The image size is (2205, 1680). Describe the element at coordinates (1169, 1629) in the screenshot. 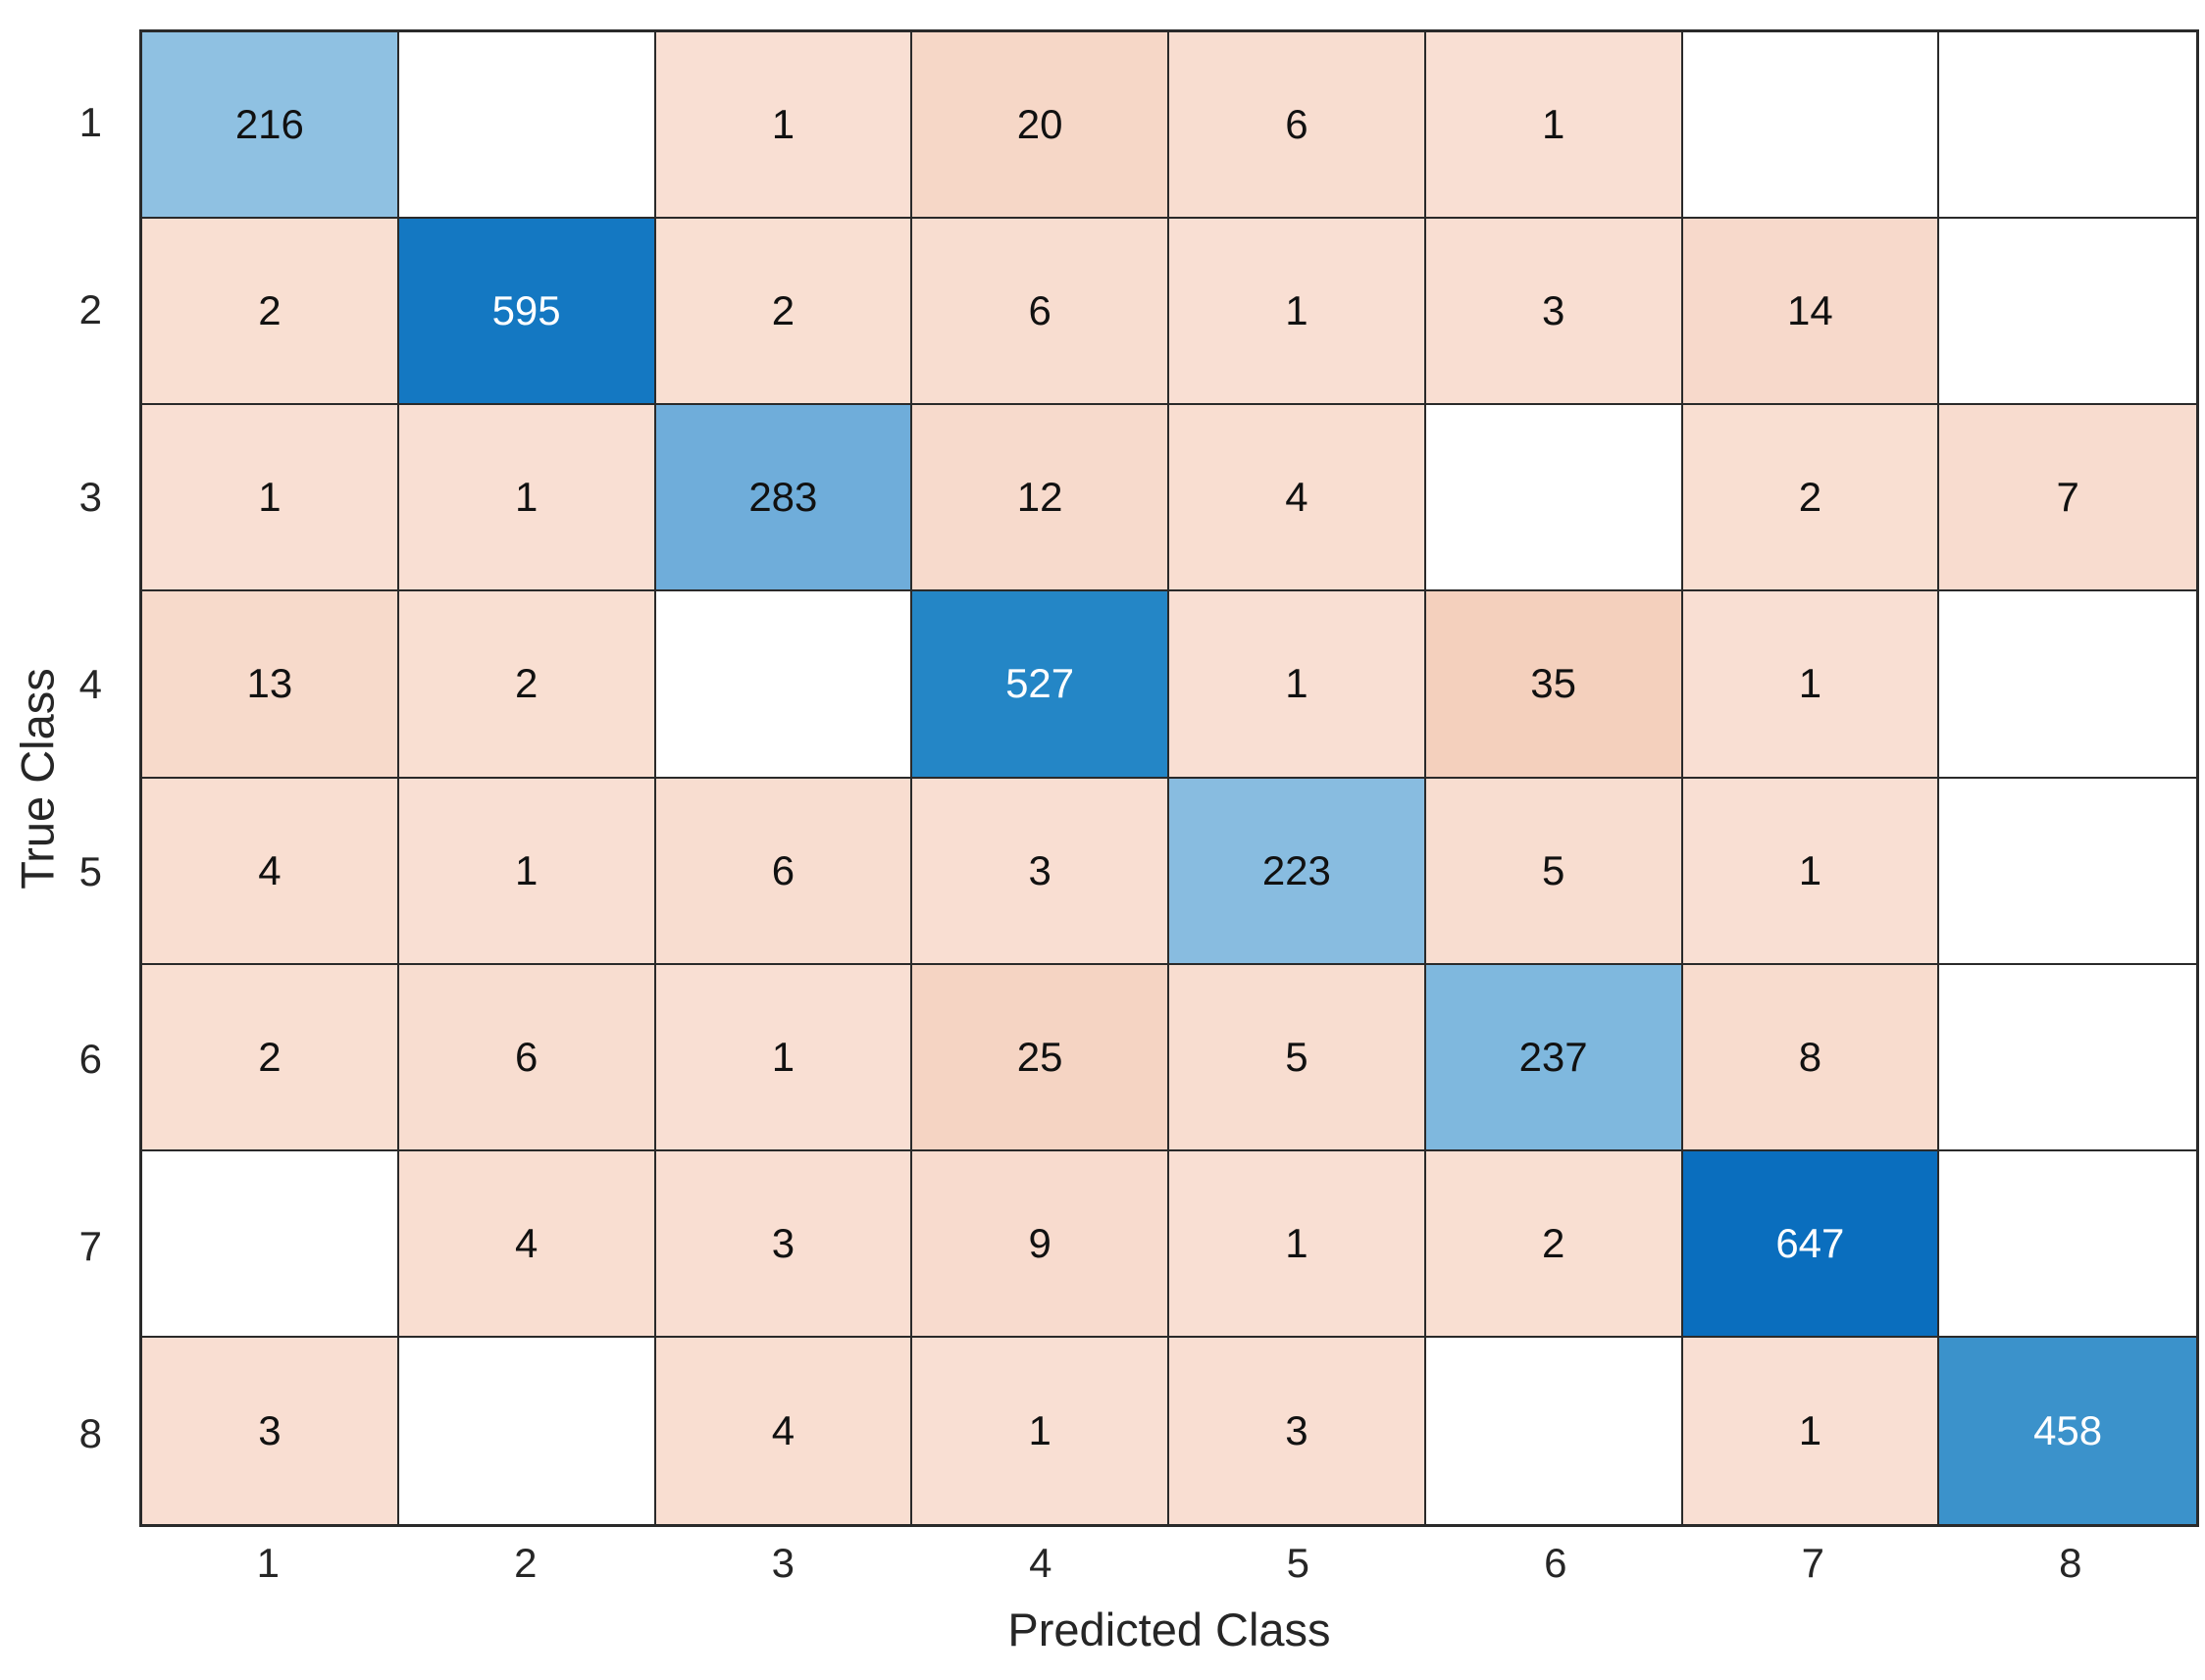

I see `x-axis-label: Predicted Class` at that location.